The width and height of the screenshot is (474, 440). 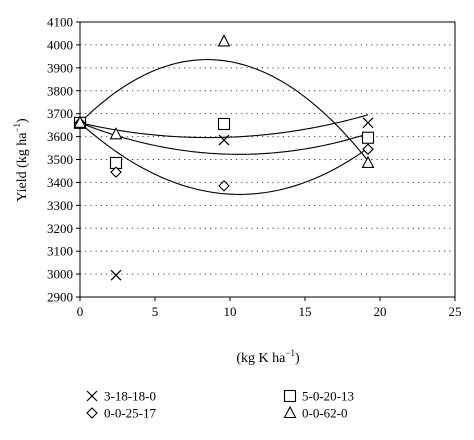 I want to click on x-tick-label-3: 15, so click(x=305, y=311).